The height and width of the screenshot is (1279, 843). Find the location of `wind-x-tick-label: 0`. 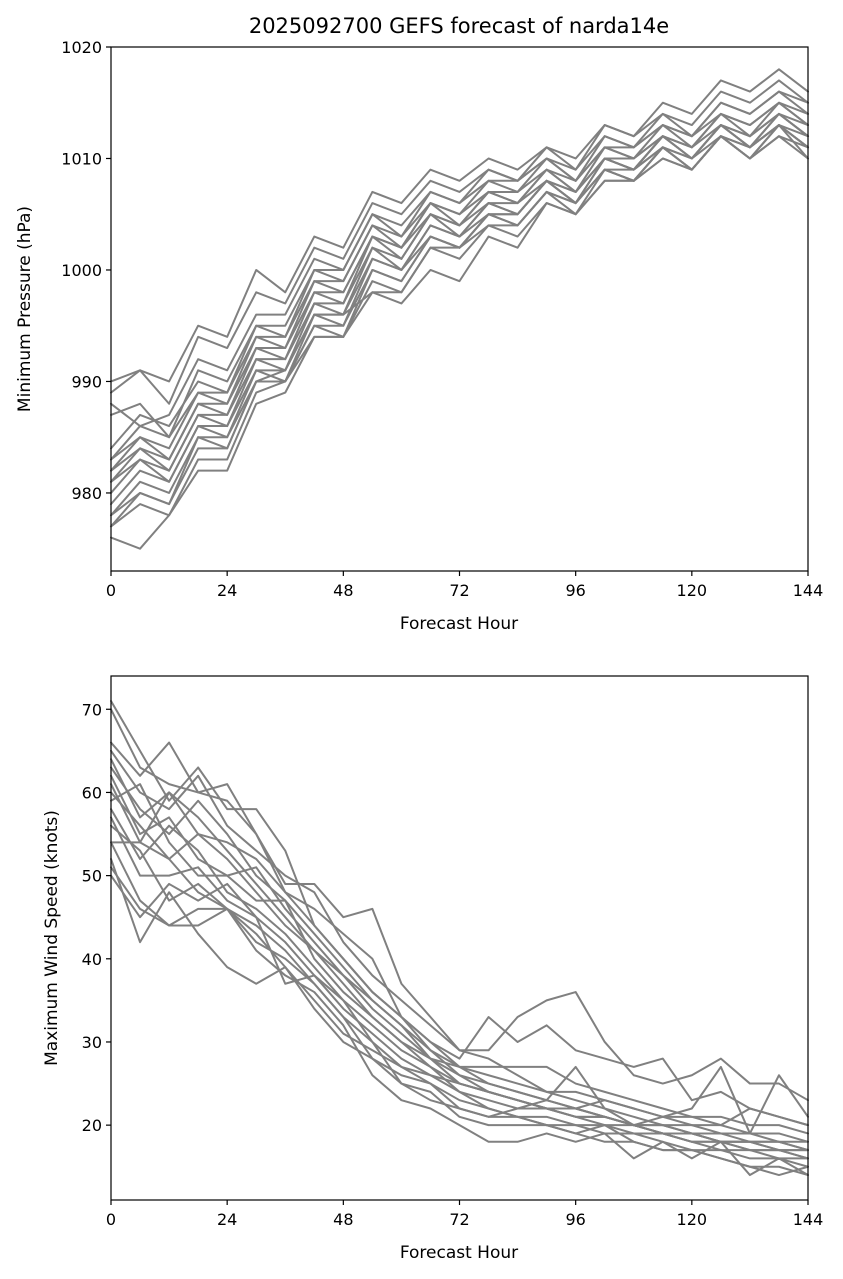

wind-x-tick-label: 0 is located at coordinates (111, 1219).